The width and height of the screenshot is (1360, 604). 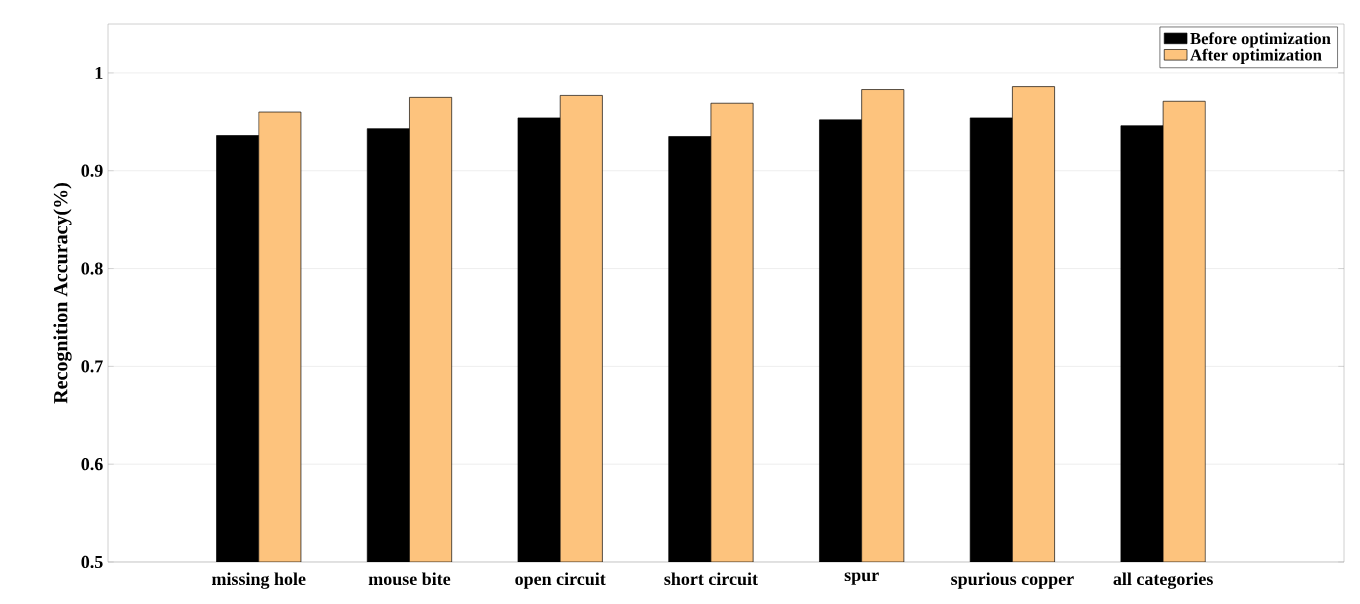 What do you see at coordinates (258, 580) in the screenshot?
I see `x-tick-label: missing hole` at bounding box center [258, 580].